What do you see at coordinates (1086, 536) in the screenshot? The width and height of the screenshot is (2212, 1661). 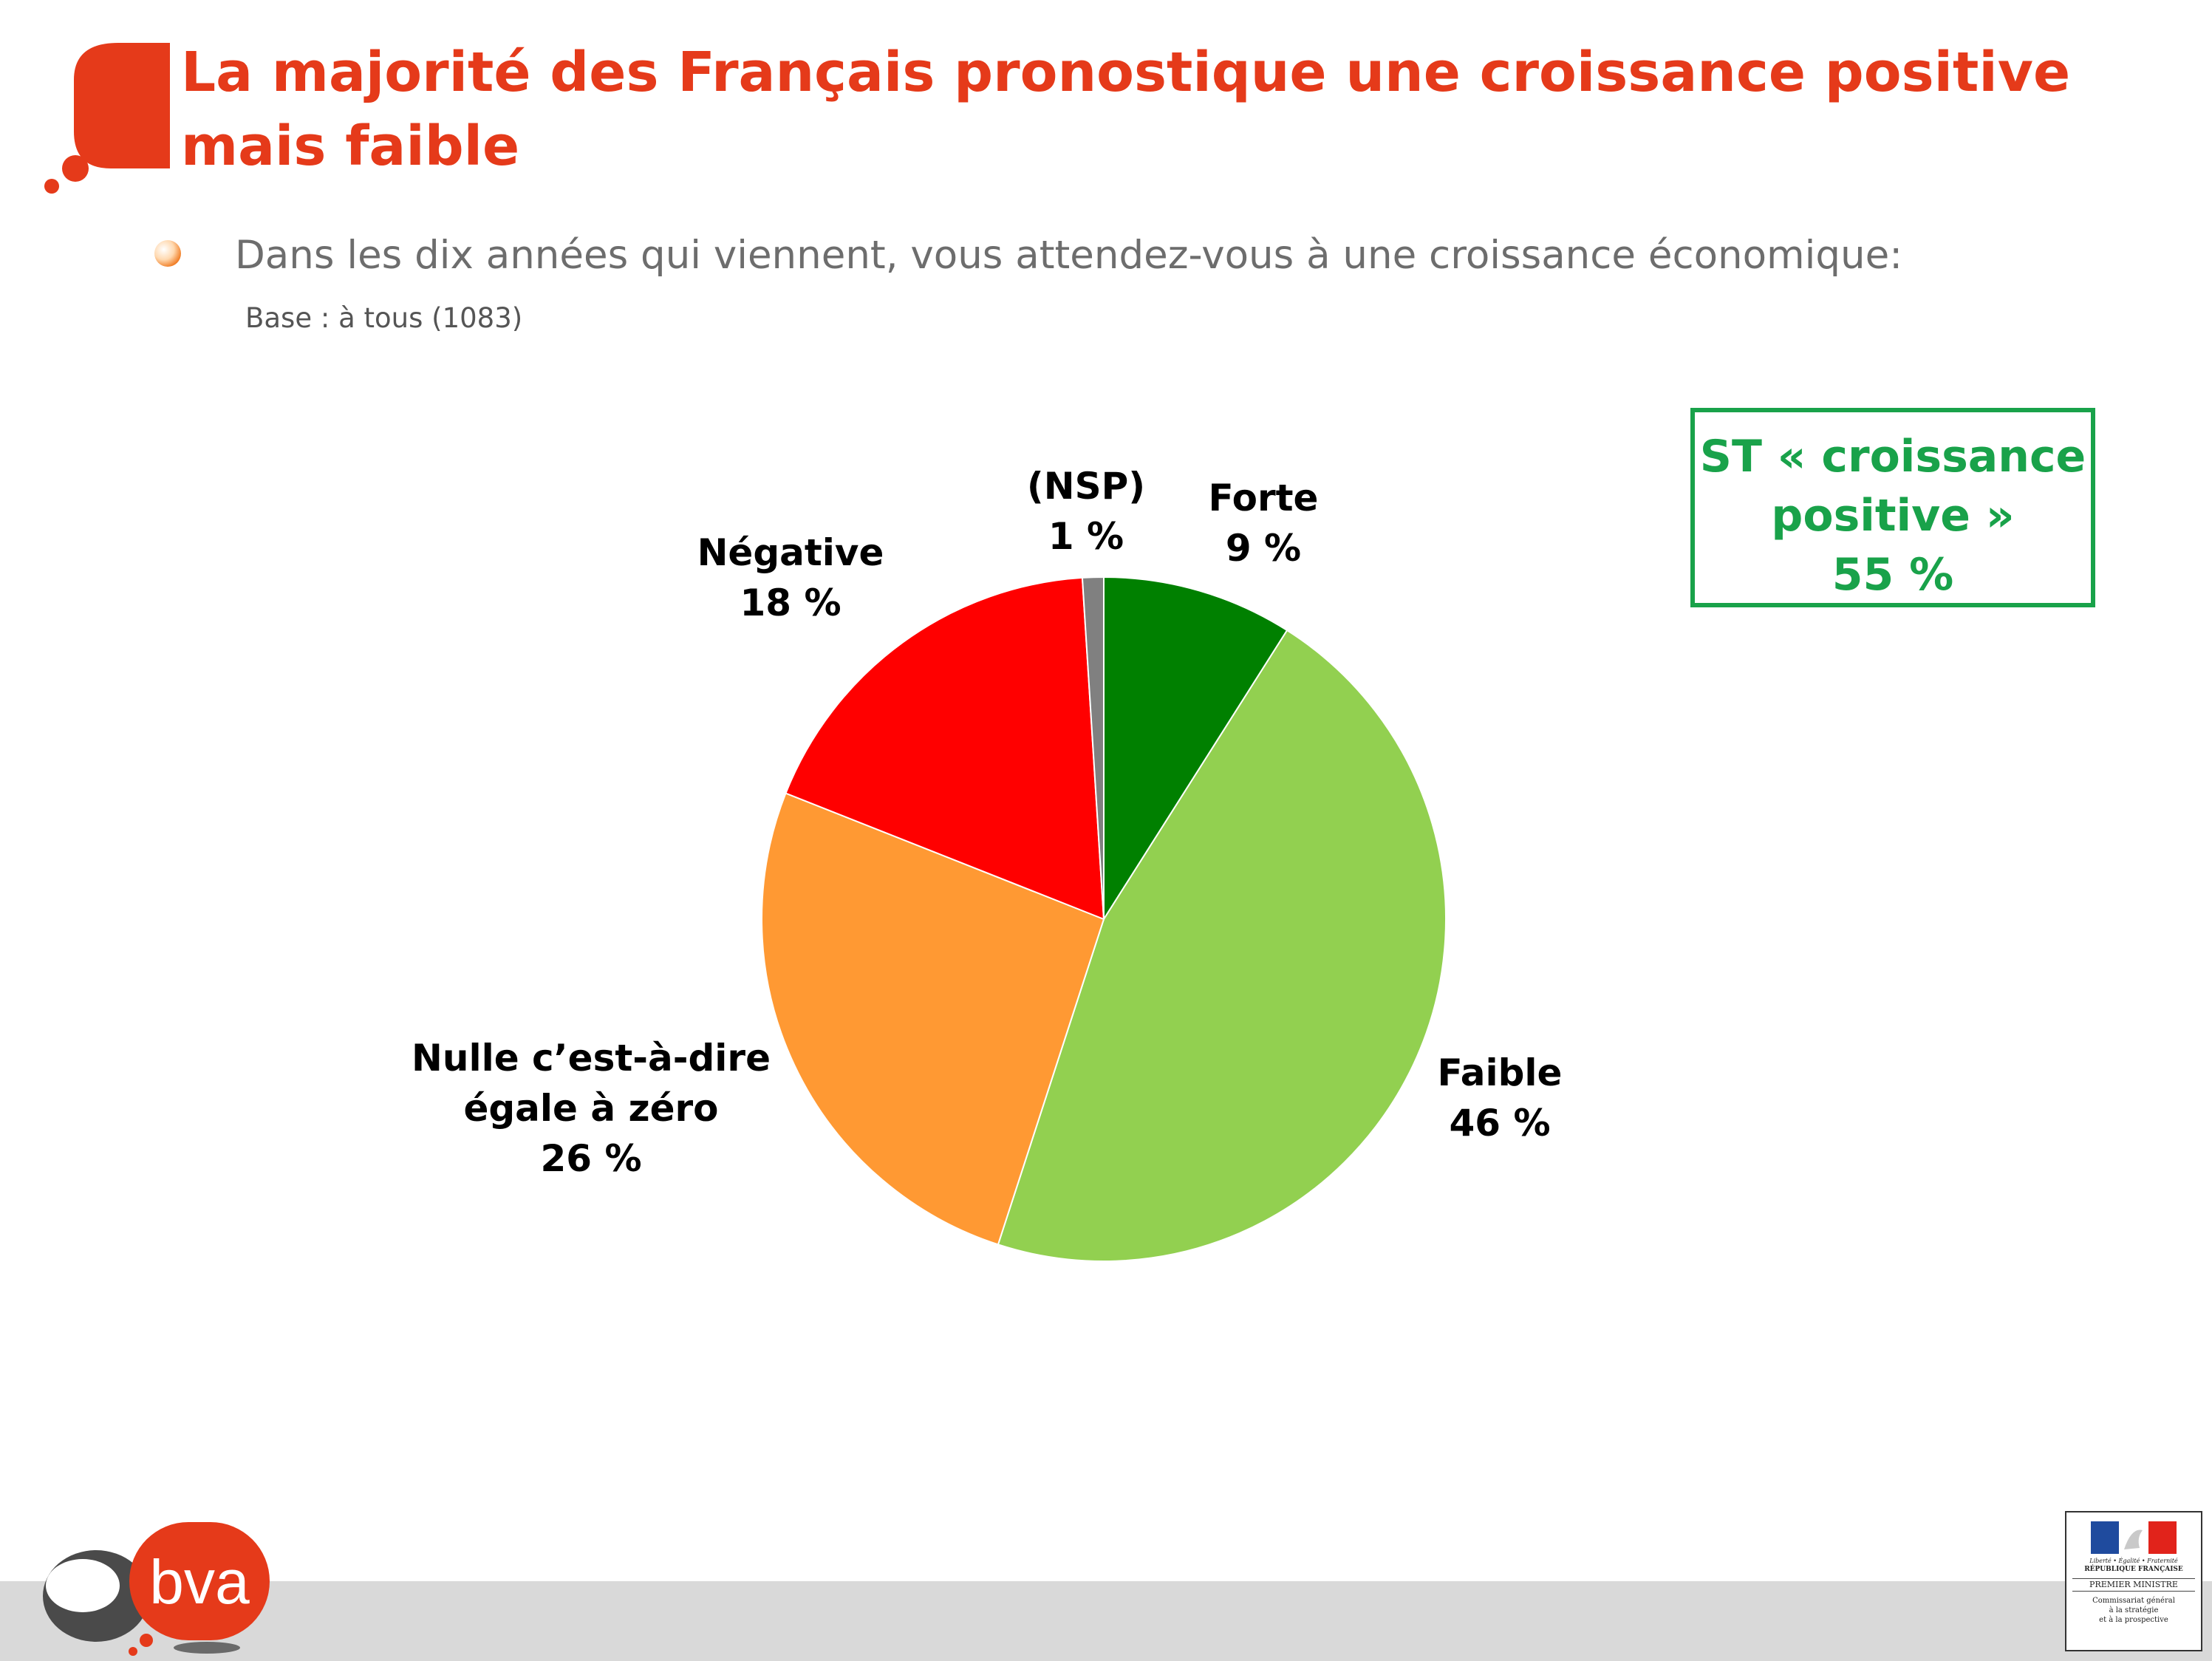 I see `slice-value: 1 %` at bounding box center [1086, 536].